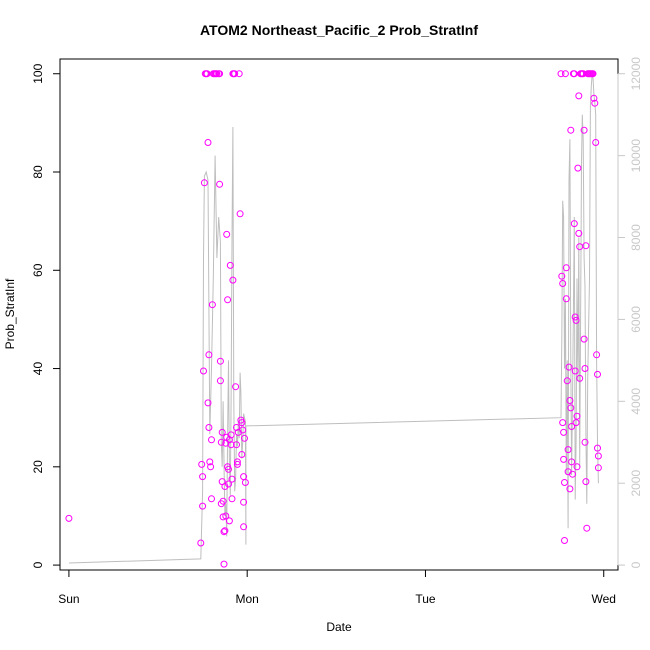 Image resolution: width=650 pixels, height=650 pixels. What do you see at coordinates (636, 74) in the screenshot?
I see `y2-tick-label: 12000` at bounding box center [636, 74].